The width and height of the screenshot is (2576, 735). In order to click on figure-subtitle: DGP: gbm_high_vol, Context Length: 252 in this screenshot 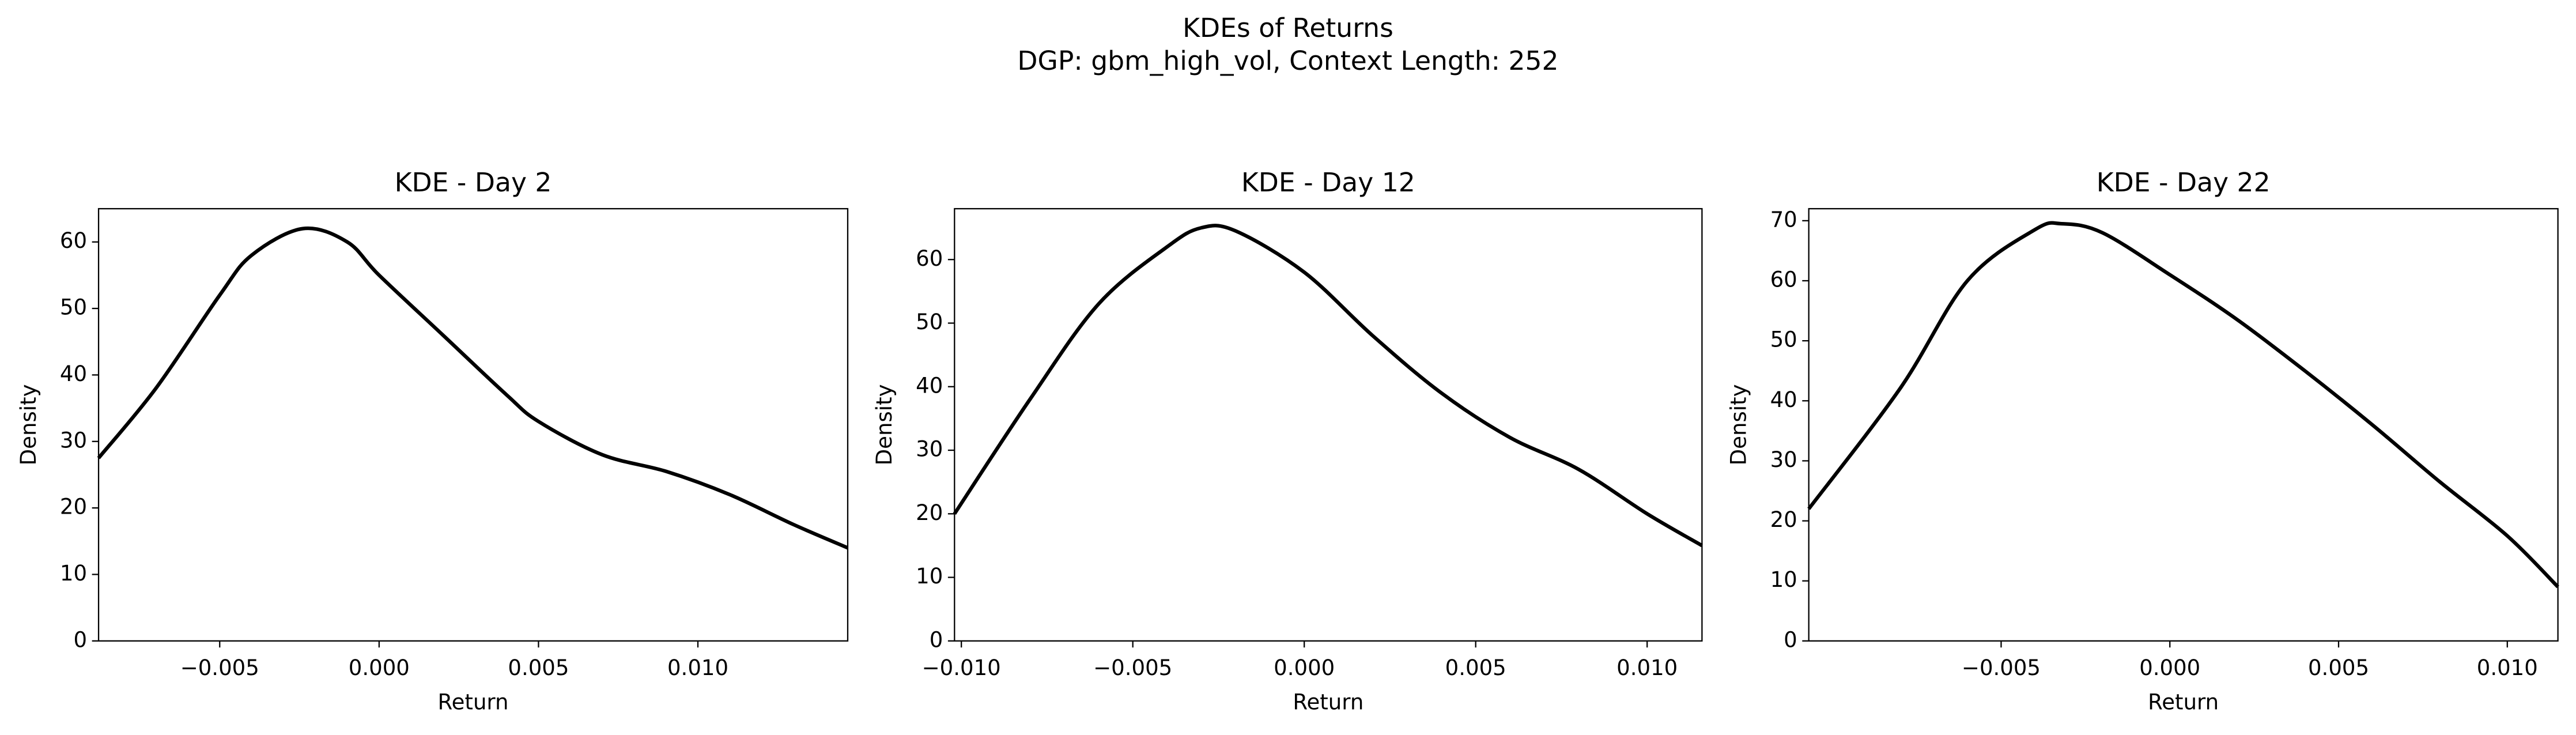, I will do `click(1287, 61)`.